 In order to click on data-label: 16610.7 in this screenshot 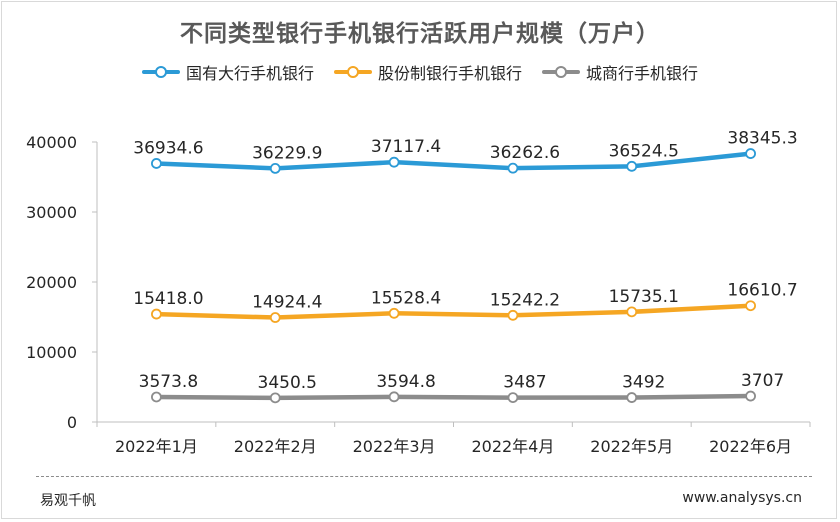, I will do `click(762, 291)`.